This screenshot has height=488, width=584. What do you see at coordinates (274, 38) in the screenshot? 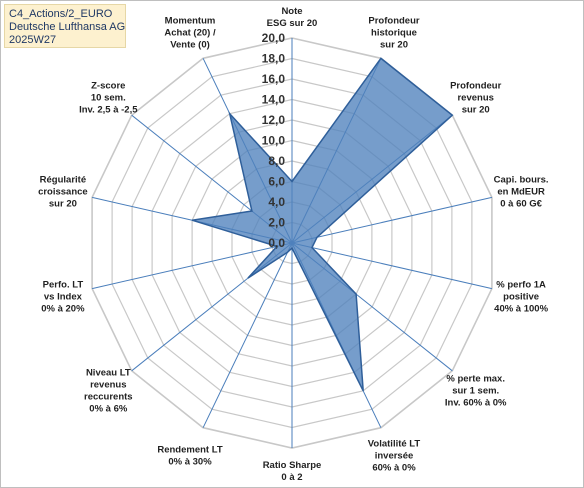
I see `tick-label: 20,0` at bounding box center [274, 38].